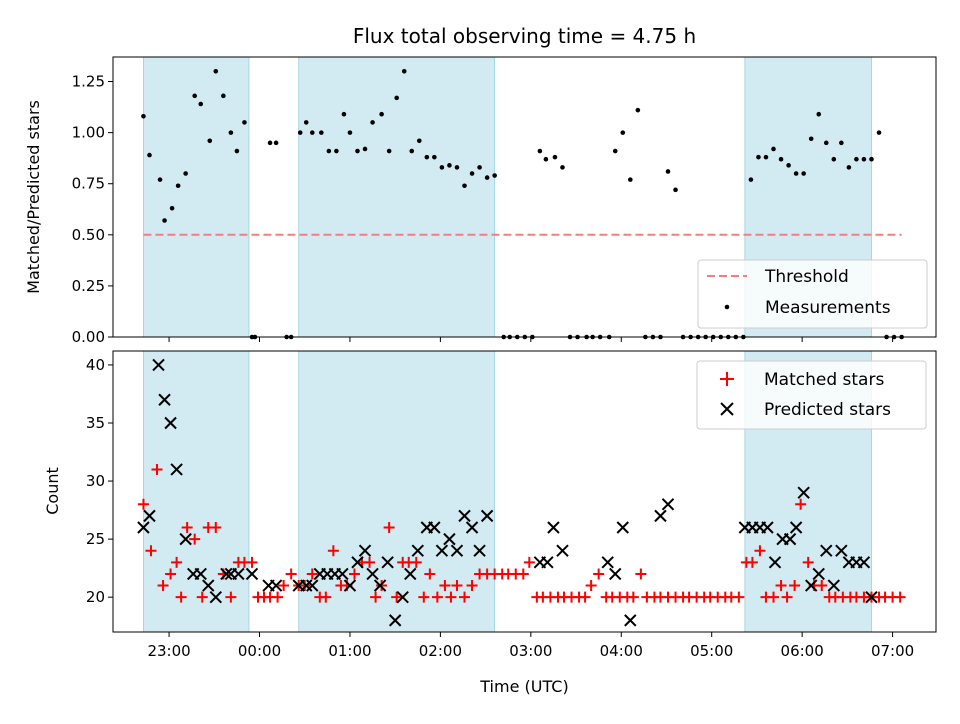 The width and height of the screenshot is (960, 724). I want to click on top-legend: Threshold Measurements, so click(812, 294).